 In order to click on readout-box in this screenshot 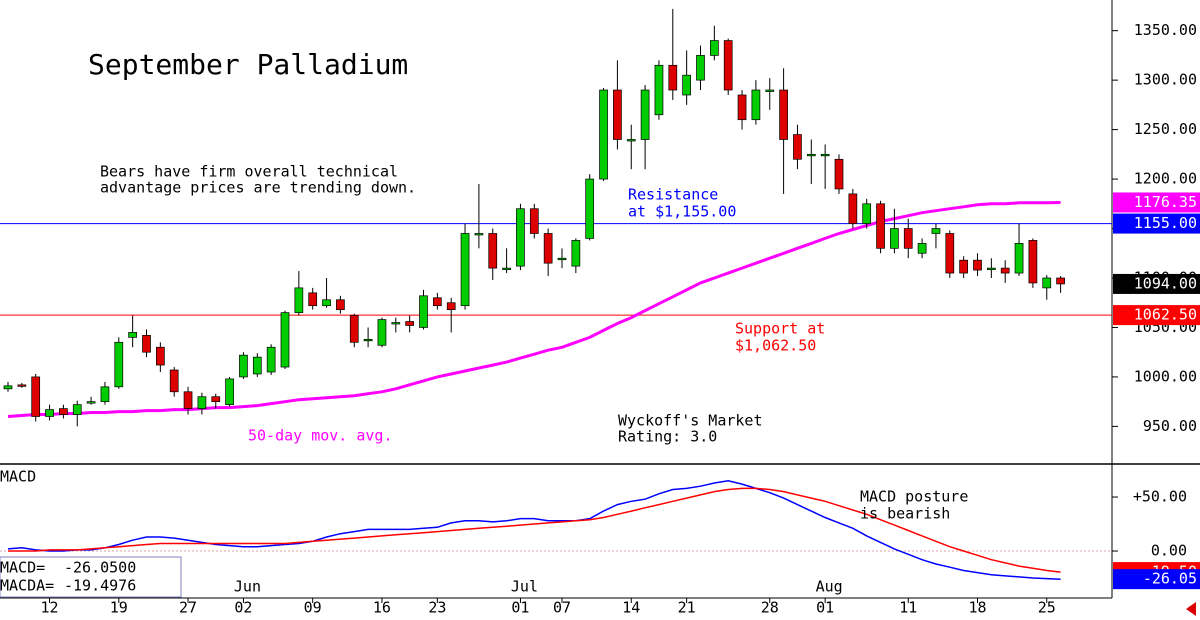, I will do `click(91, 577)`.